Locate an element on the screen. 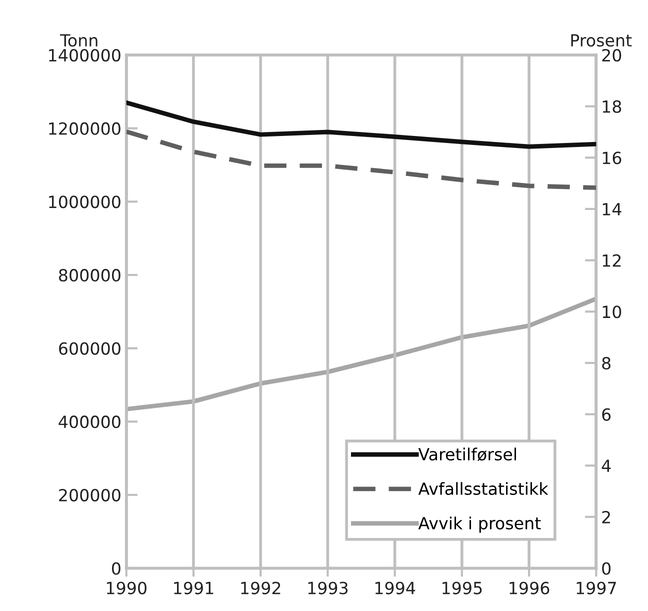 This screenshot has height=611, width=648. x-tick-label: 1995 is located at coordinates (462, 588).